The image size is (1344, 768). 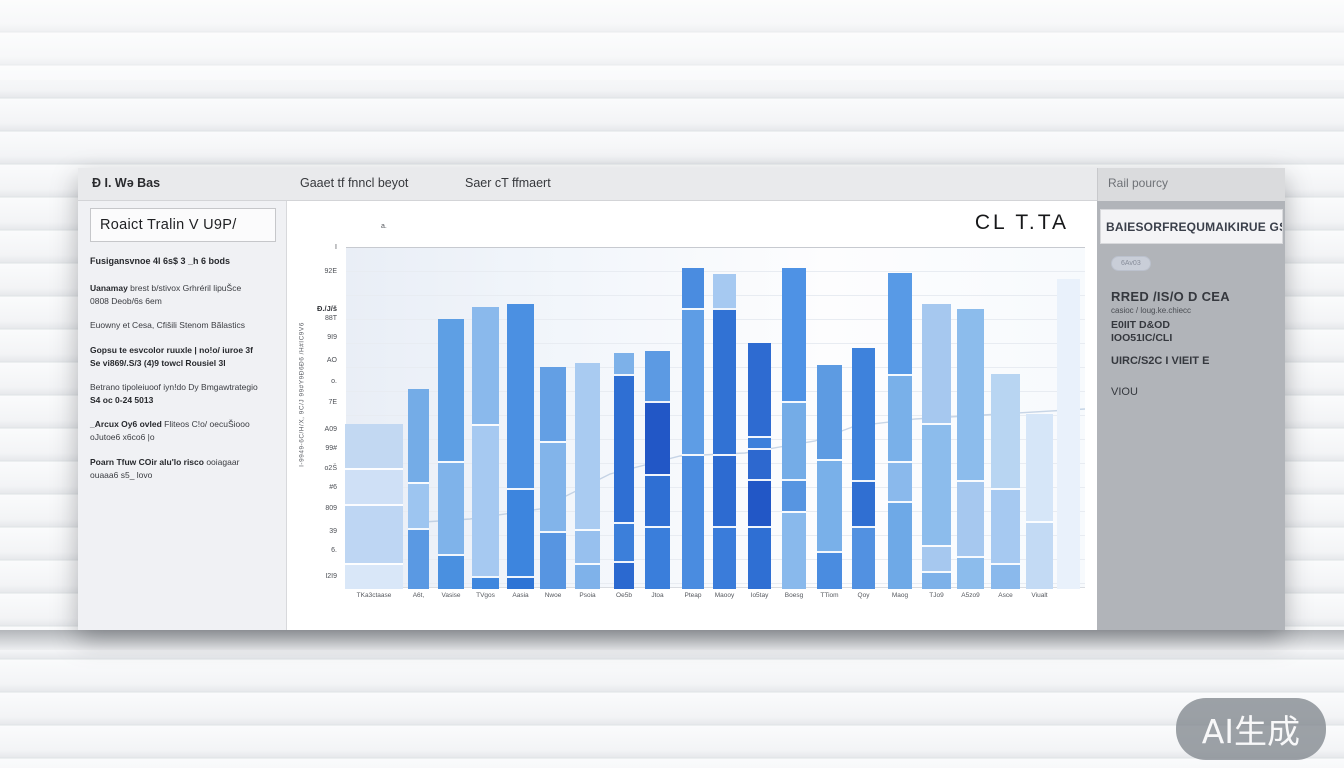 What do you see at coordinates (759, 595) in the screenshot?
I see `x-axis-label: Io5tay` at bounding box center [759, 595].